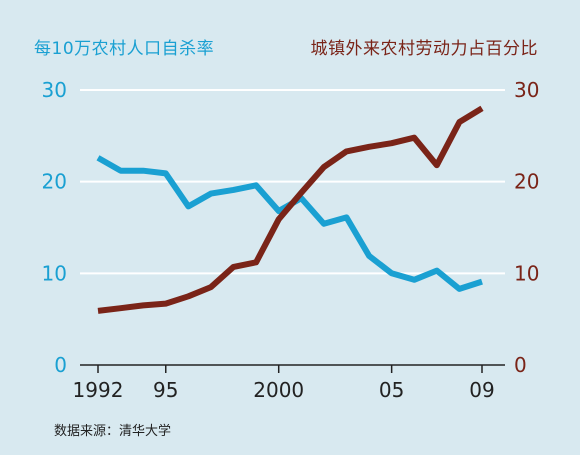  Describe the element at coordinates (526, 273) in the screenshot. I see `y-right-tick-label: 10` at that location.